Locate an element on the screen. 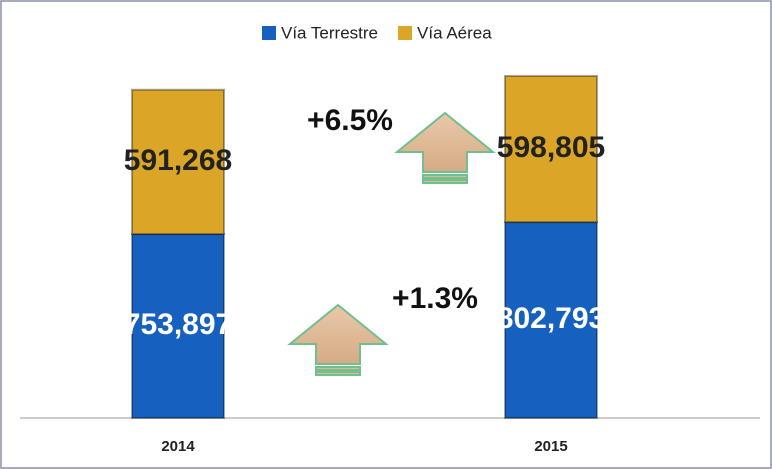 This screenshot has width=772, height=469. annotation: +6.5% is located at coordinates (350, 120).